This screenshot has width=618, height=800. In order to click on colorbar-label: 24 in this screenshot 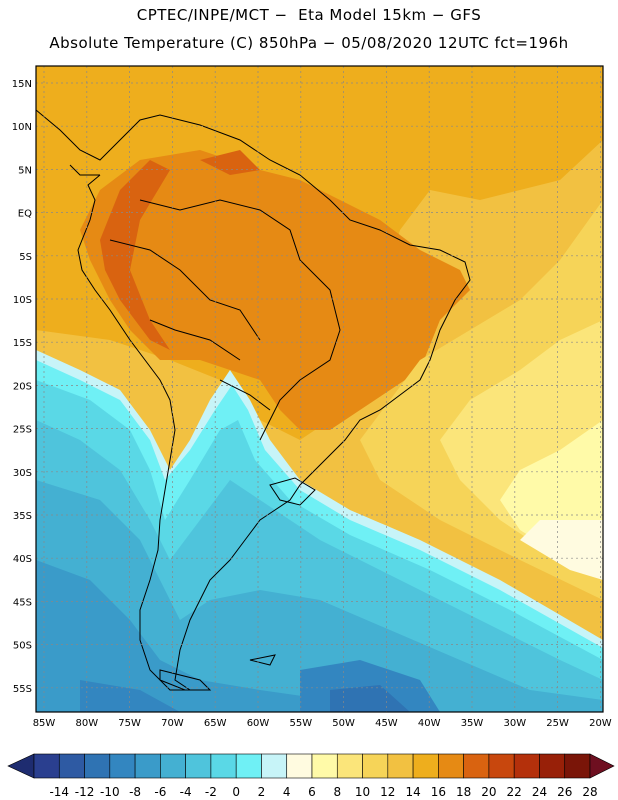, I will do `click(539, 792)`.